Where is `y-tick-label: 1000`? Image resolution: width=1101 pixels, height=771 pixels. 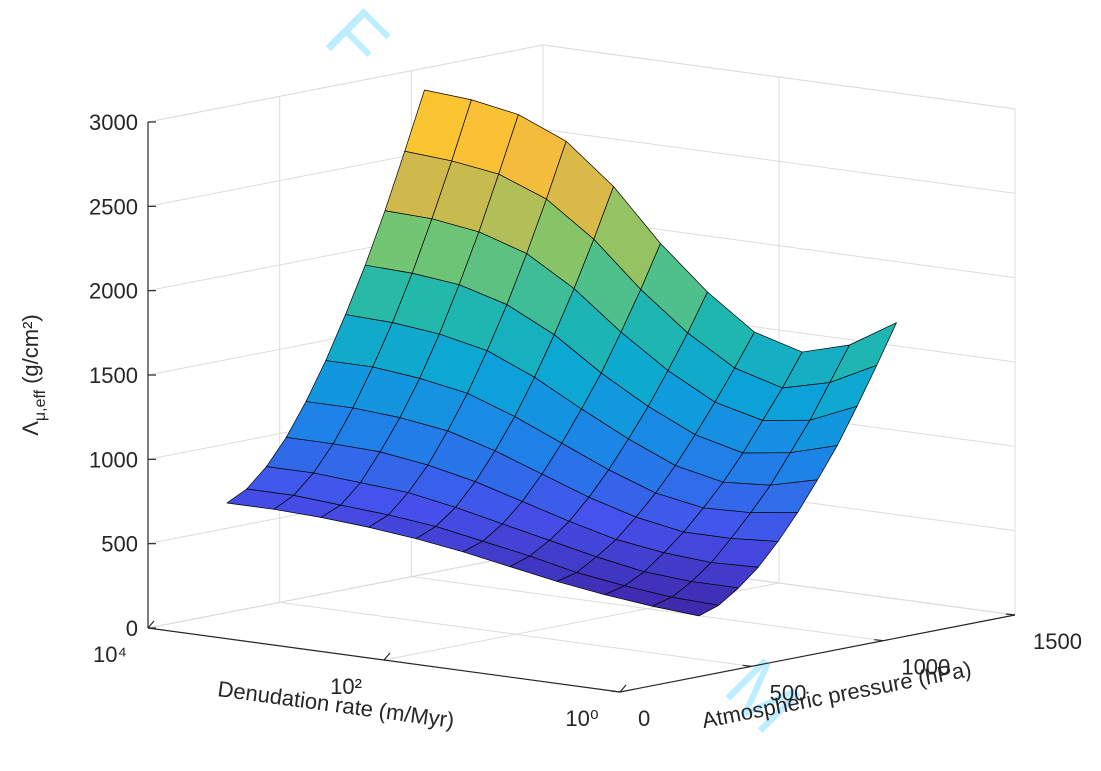
y-tick-label: 1000 is located at coordinates (925, 667).